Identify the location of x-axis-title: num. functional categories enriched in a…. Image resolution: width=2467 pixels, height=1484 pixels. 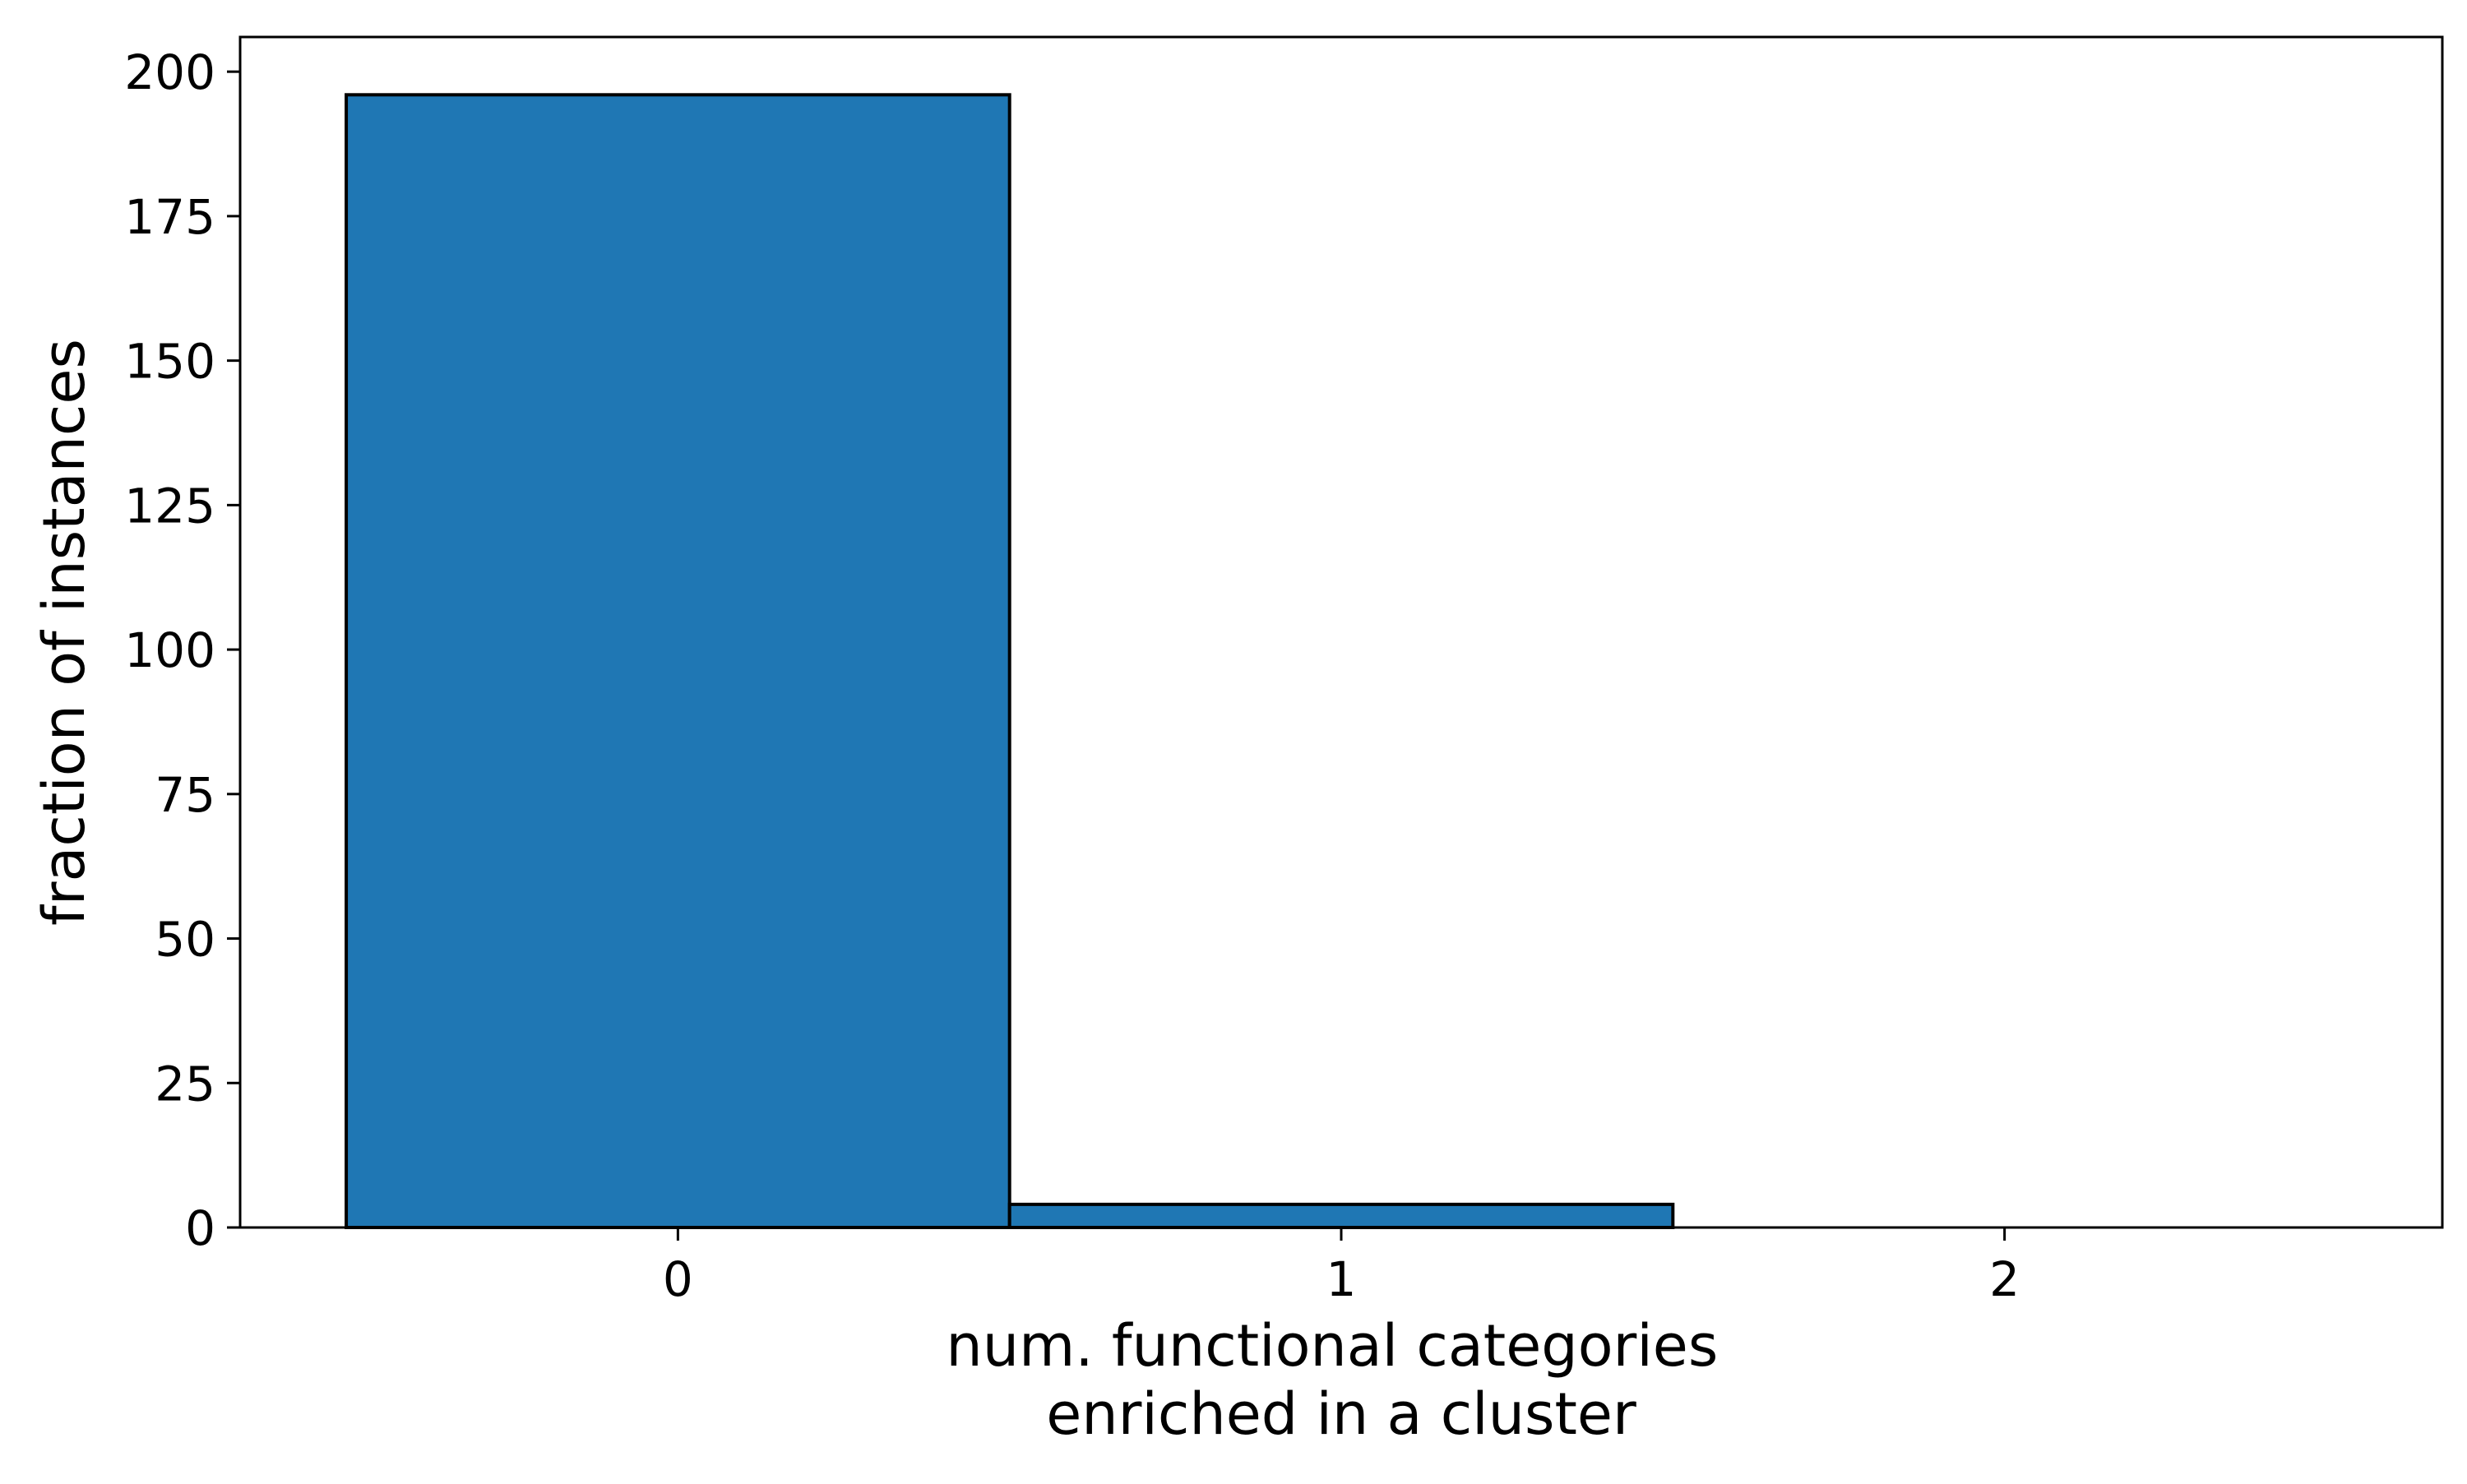
(1341, 1380).